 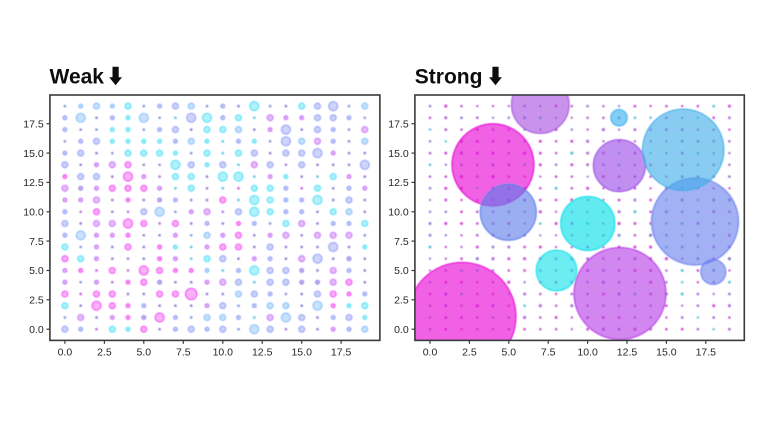 I want to click on svg-text: Strong, so click(x=449, y=77).